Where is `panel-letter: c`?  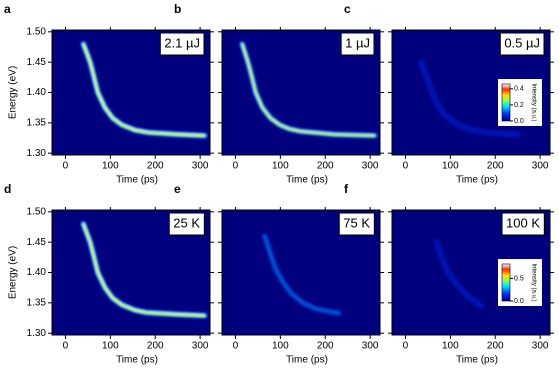 panel-letter: c is located at coordinates (347, 9).